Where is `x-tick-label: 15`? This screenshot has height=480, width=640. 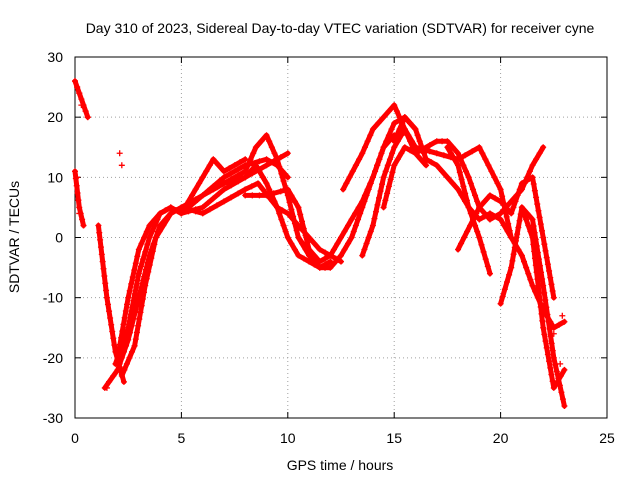 x-tick-label: 15 is located at coordinates (394, 438).